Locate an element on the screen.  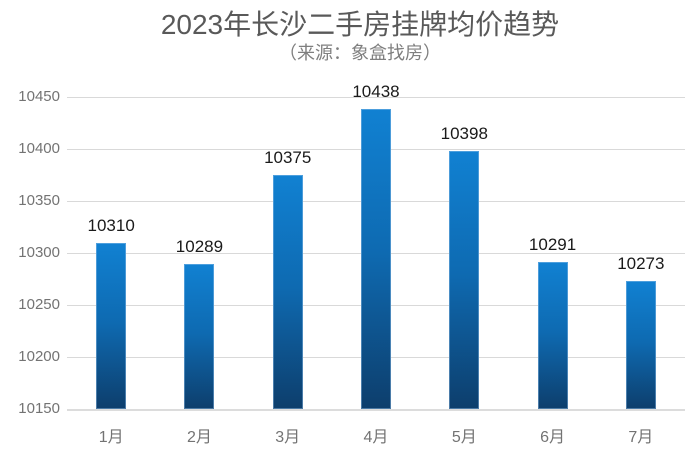
bar-column-6月: 10291 is located at coordinates (552, 253).